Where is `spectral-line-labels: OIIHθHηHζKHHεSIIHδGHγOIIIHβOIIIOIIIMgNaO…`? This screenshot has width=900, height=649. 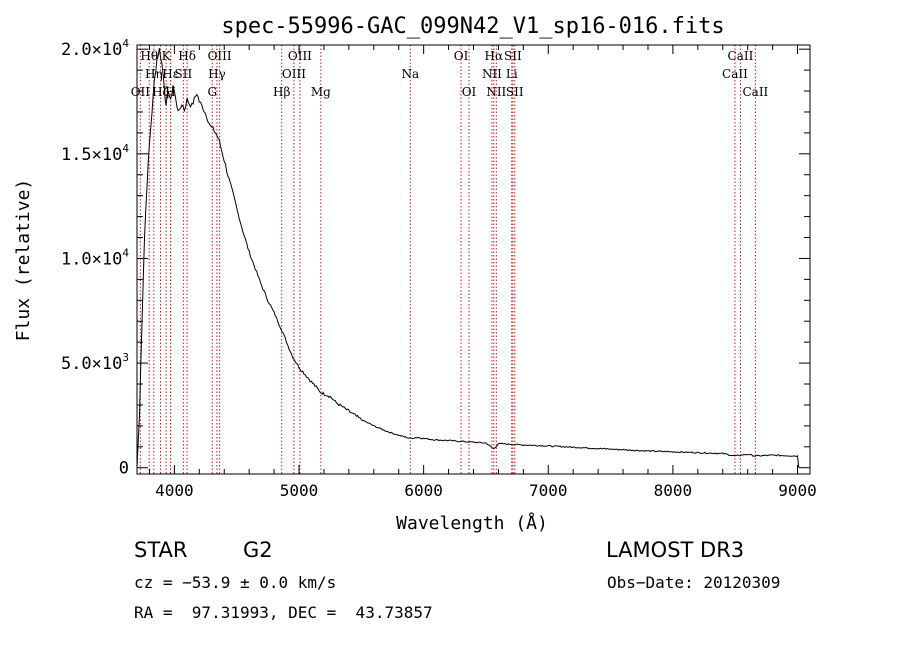 spectral-line-labels: OIIHθHηHζKHHεSIIHδGHγOIIIHβOIIIOIIIMgNaO… is located at coordinates (450, 74).